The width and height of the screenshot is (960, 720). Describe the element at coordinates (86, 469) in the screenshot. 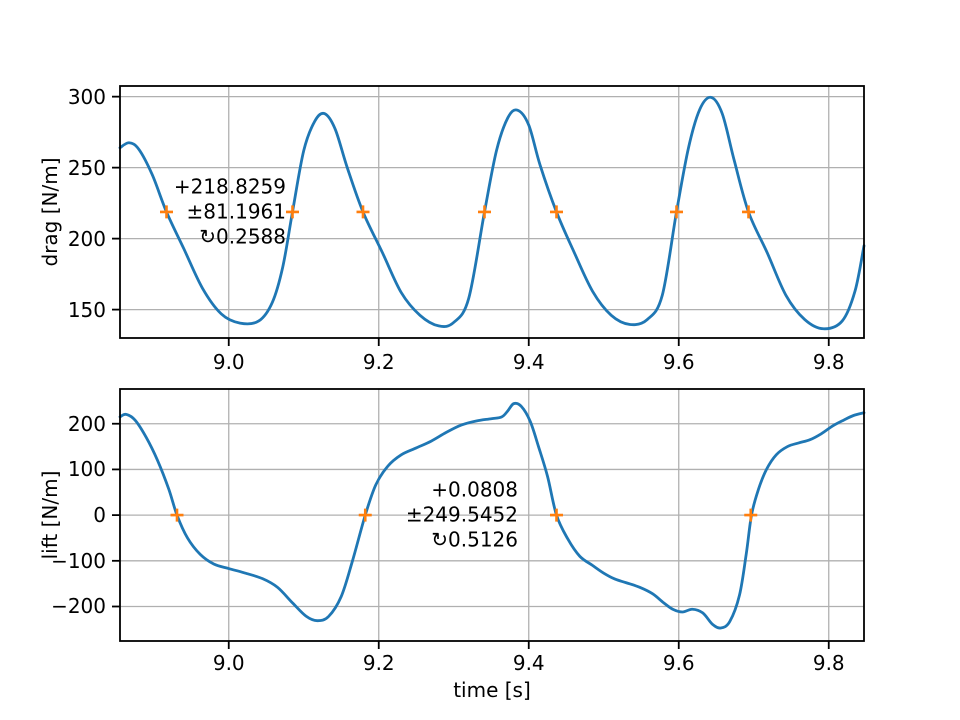

I see `y-tick-label: 100` at that location.